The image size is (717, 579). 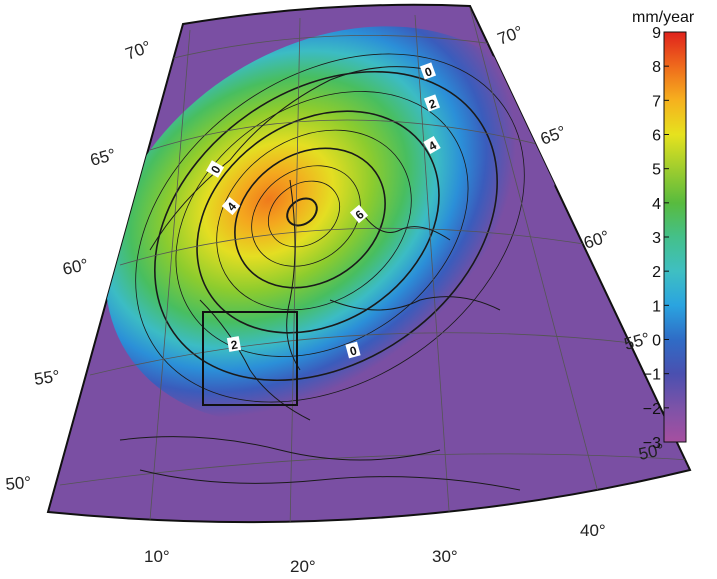 I want to click on colorbar-tick-label: −3, so click(x=652, y=443).